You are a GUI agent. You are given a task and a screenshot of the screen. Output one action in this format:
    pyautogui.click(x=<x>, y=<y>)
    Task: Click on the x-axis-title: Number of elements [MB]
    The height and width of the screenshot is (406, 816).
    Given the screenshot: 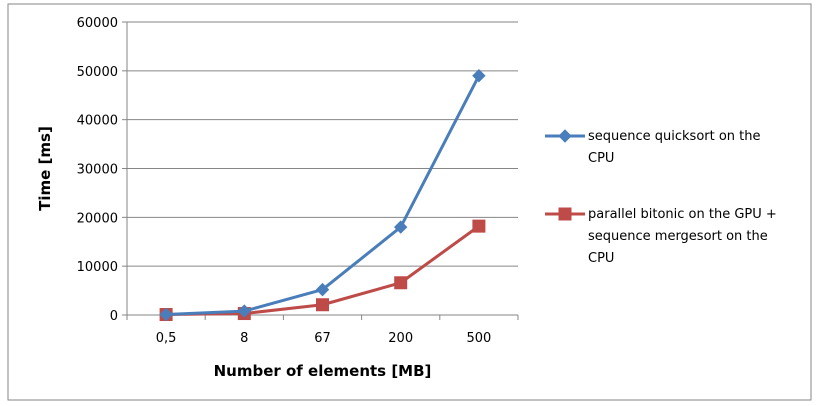 What is the action you would take?
    pyautogui.click(x=323, y=371)
    